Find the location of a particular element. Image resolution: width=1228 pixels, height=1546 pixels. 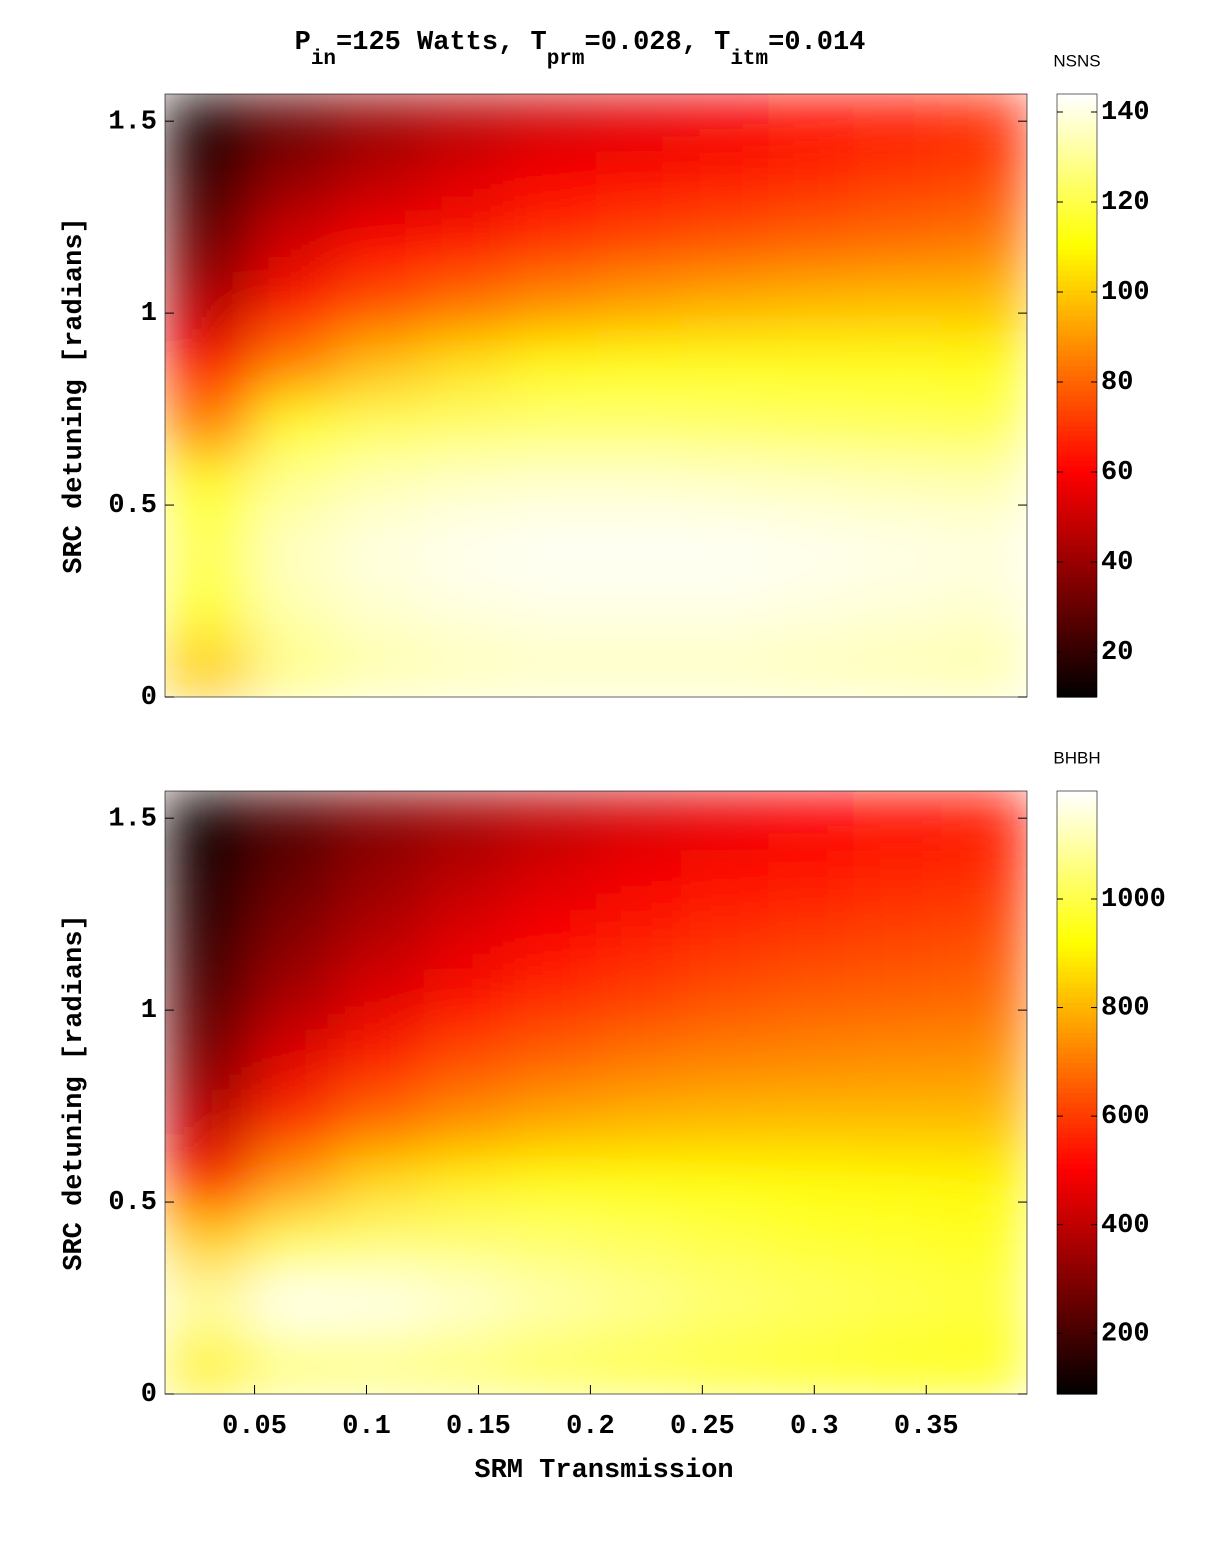

title-part: =125 Watts, T is located at coordinates (441, 43).